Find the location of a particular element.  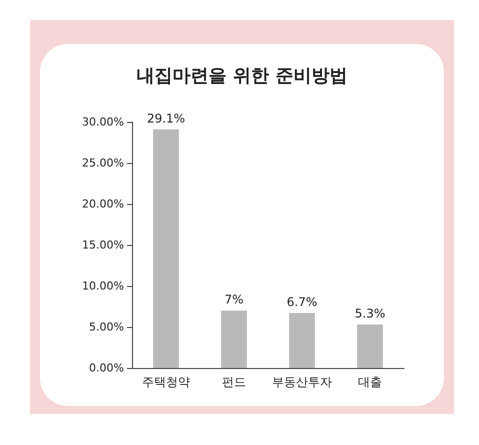

data-label: 29.1% is located at coordinates (166, 118).